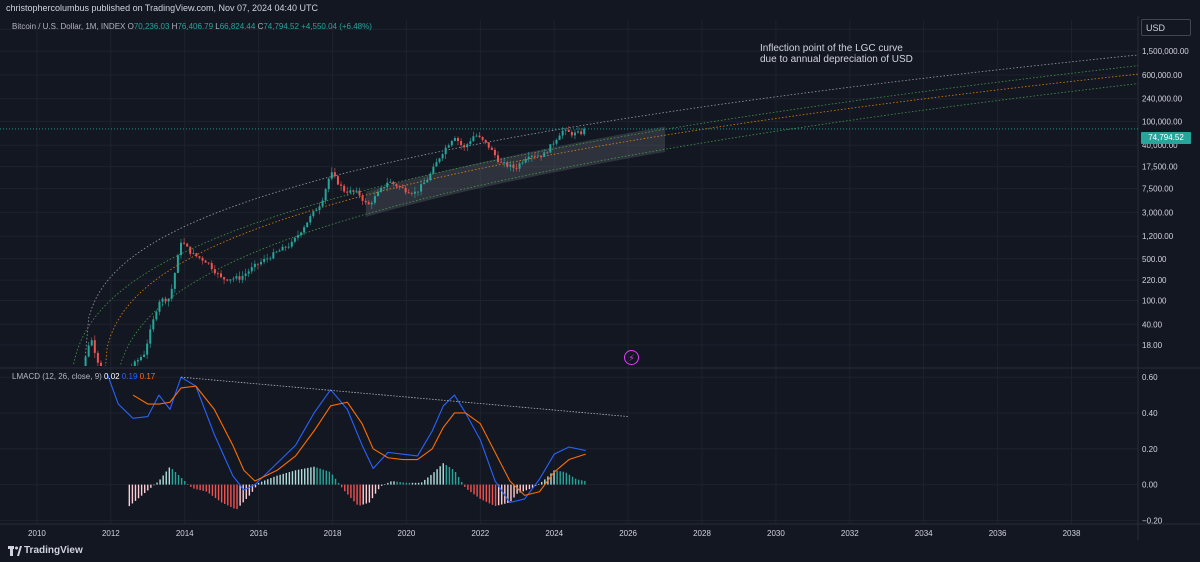 Image resolution: width=1200 pixels, height=562 pixels. Describe the element at coordinates (831, 48) in the screenshot. I see `annotation-line-1: Inflection point of the LGC curve` at that location.